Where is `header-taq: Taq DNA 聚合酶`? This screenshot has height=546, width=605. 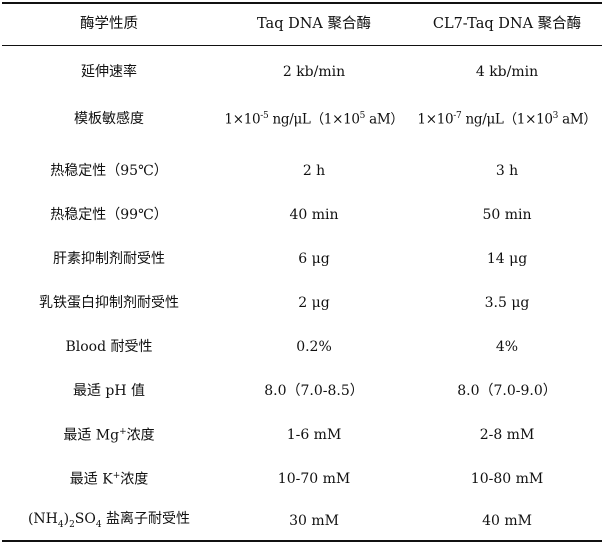 header-taq: Taq DNA 聚合酶 is located at coordinates (314, 24).